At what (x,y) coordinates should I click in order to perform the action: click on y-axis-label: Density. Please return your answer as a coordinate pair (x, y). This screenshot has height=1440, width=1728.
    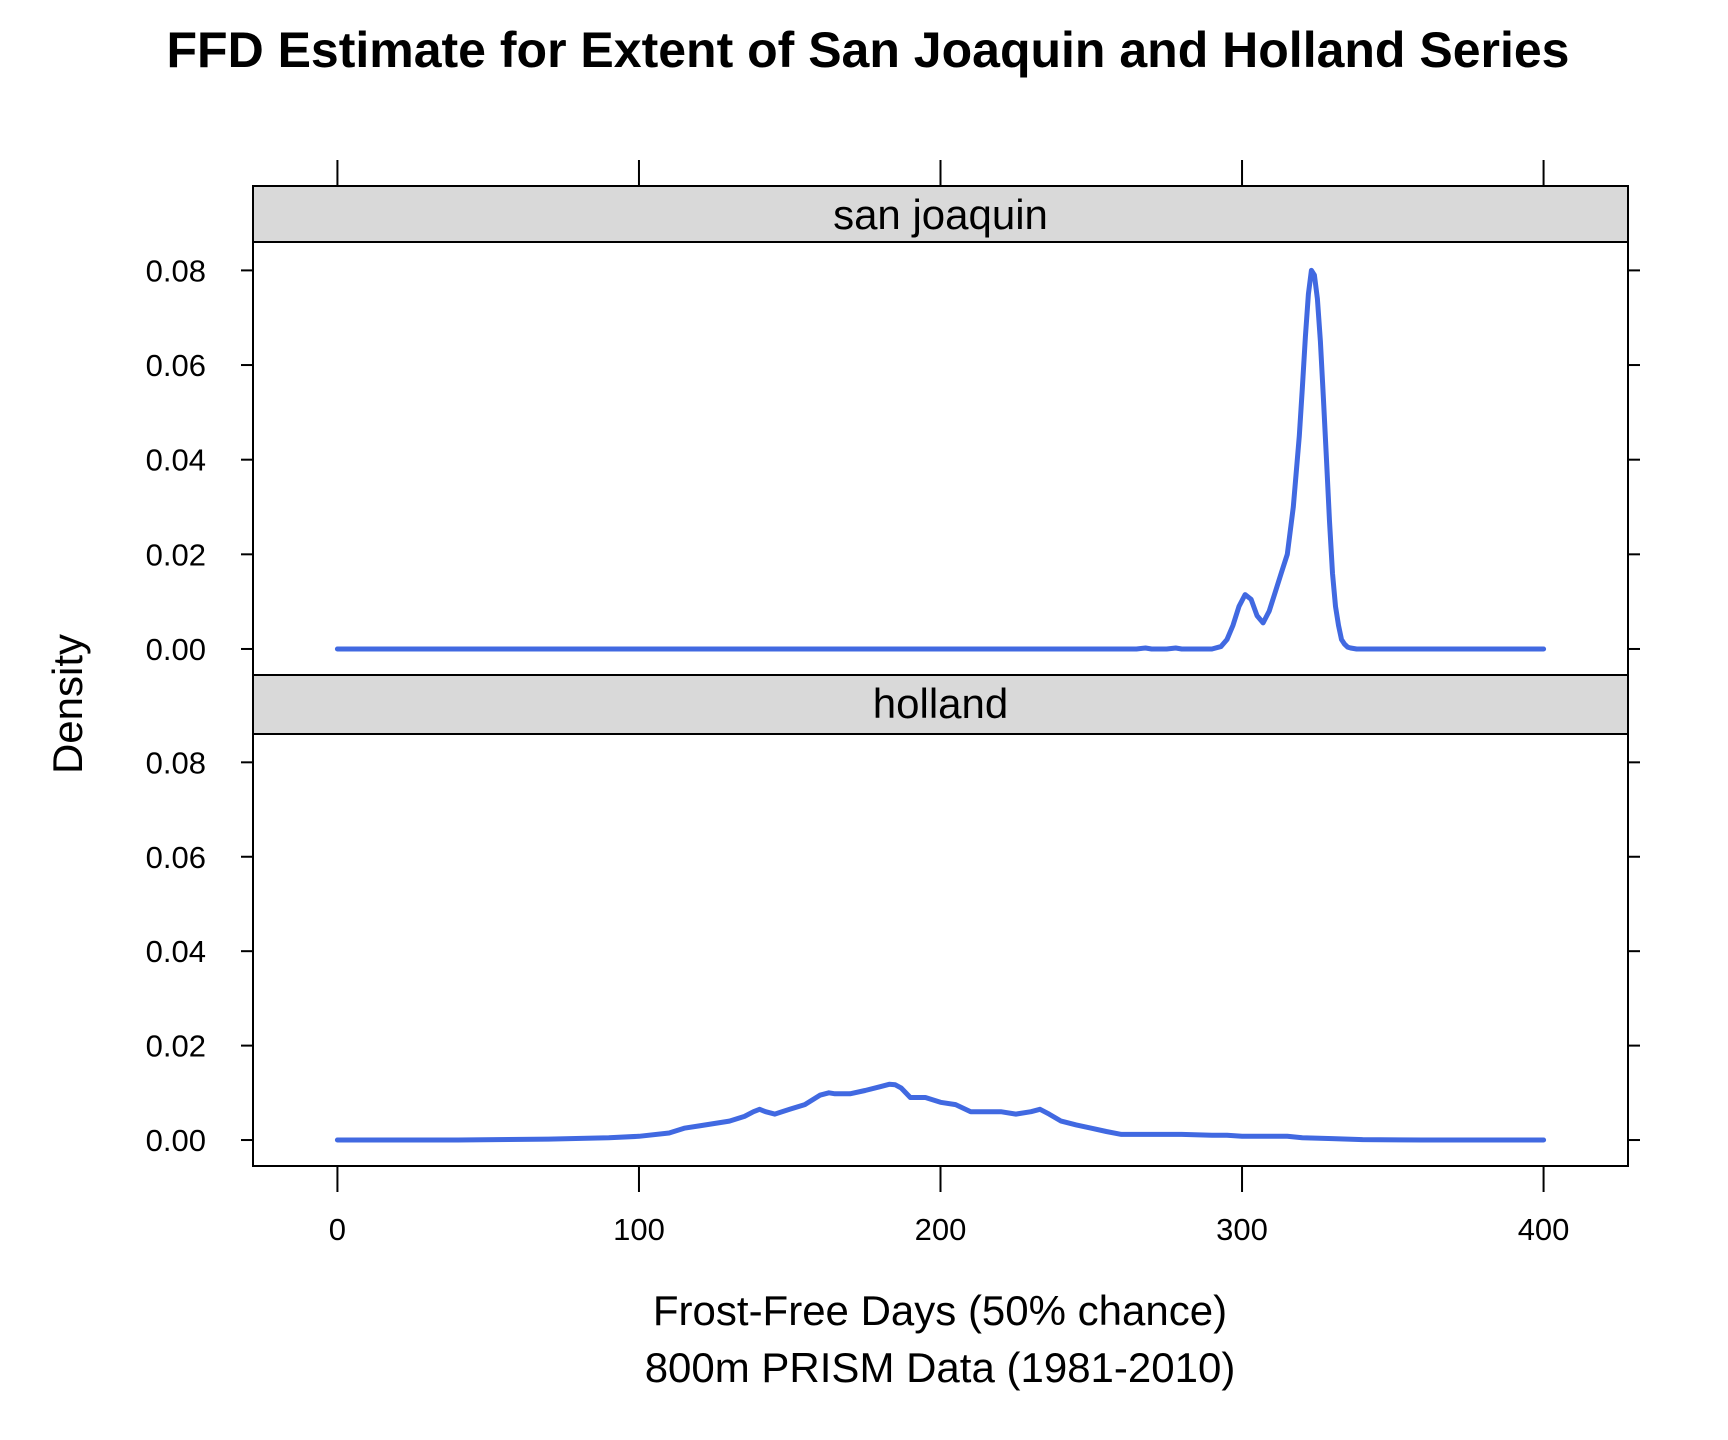
    Looking at the image, I should click on (67, 704).